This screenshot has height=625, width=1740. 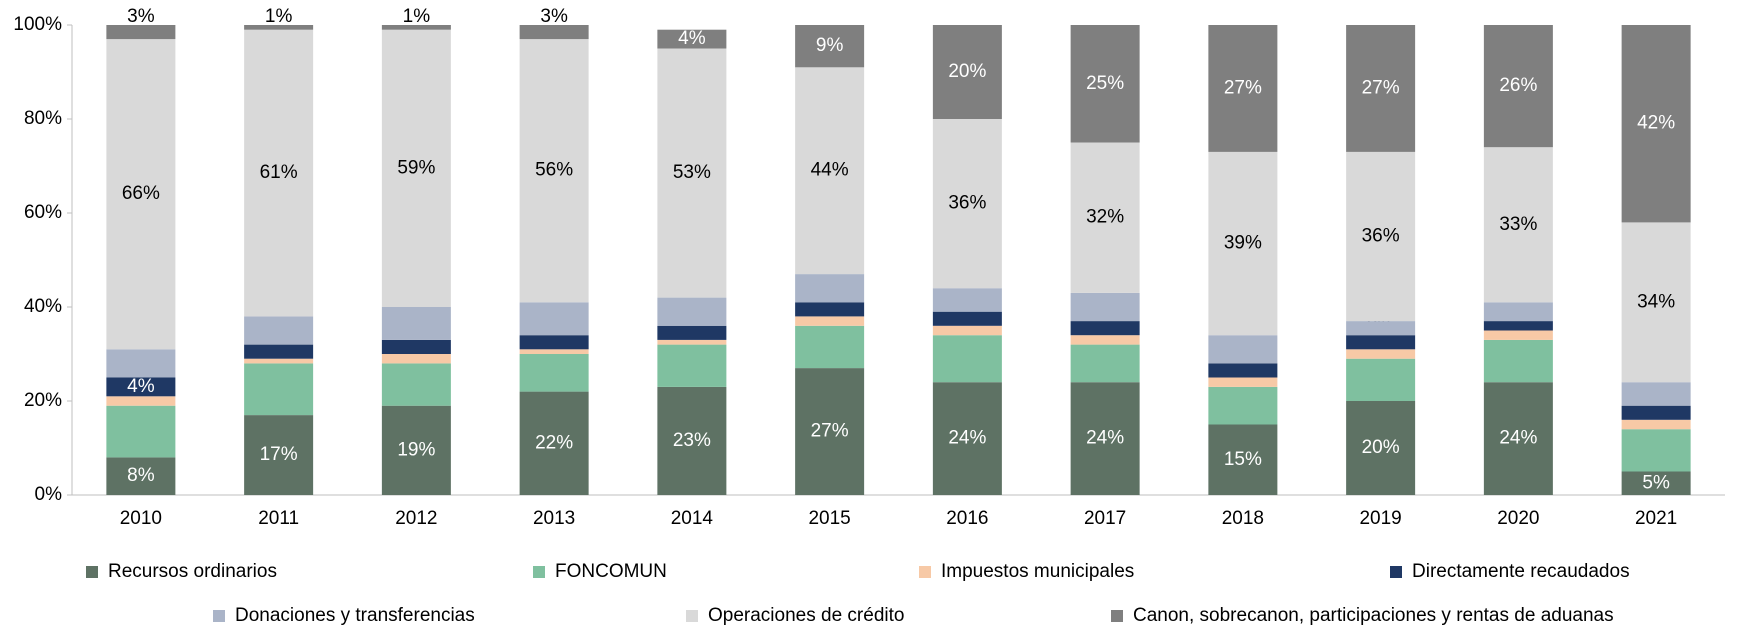 What do you see at coordinates (1518, 85) in the screenshot?
I see `data-label: 26%` at bounding box center [1518, 85].